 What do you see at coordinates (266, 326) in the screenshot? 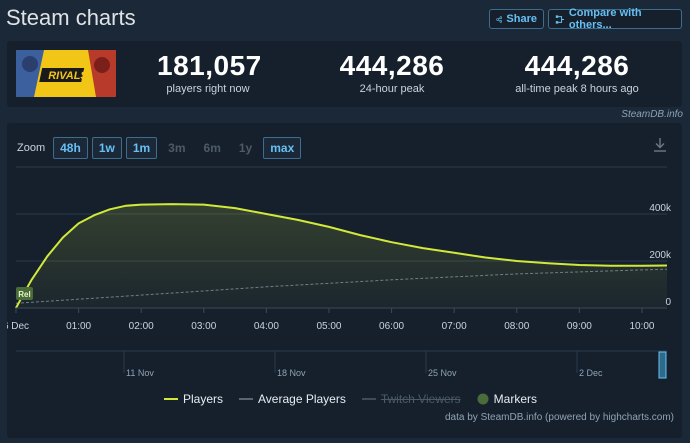
I see `x-tick-label: 04:00` at bounding box center [266, 326].